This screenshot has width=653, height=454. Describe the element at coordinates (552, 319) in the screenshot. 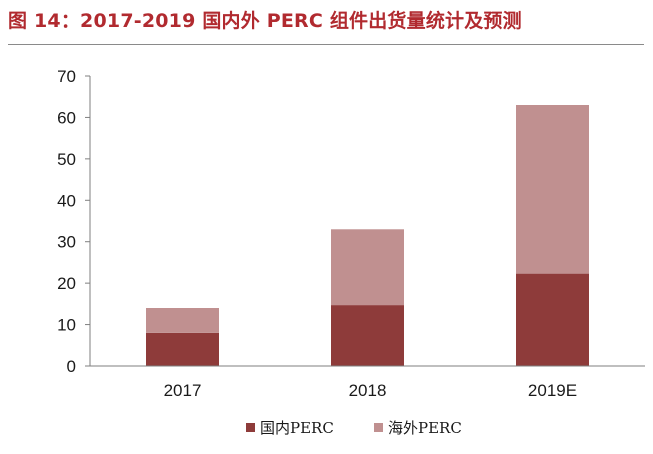

I see `bar-domestic-2019E` at that location.